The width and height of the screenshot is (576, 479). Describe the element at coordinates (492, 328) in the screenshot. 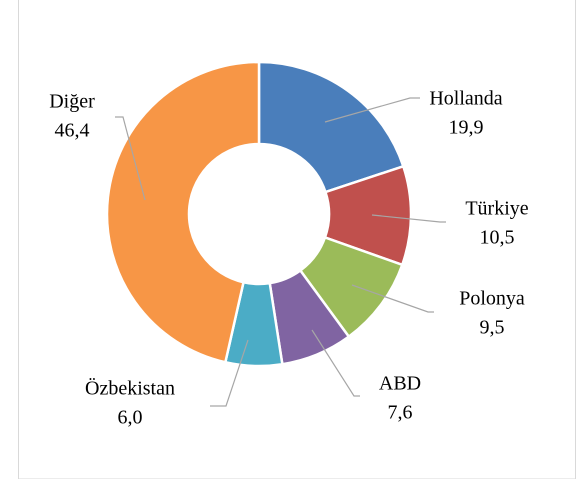

I see `value-label: 9,5` at that location.